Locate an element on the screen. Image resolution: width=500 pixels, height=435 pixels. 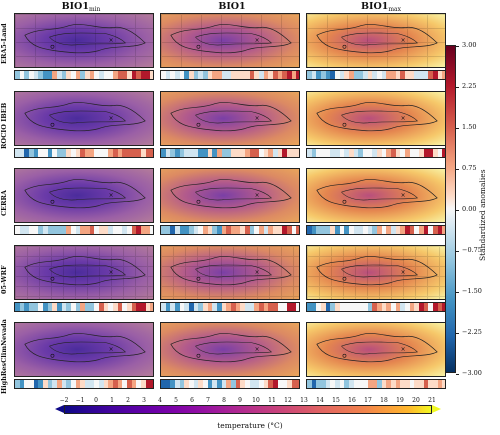
temperature-tick: 20 is located at coordinates (416, 400).